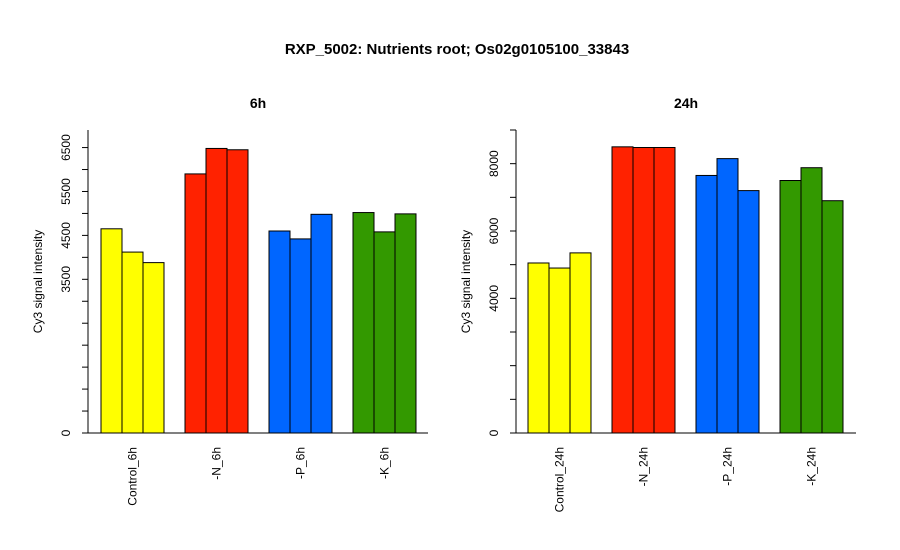  What do you see at coordinates (66, 279) in the screenshot?
I see `y-tick-label-0: 3500` at bounding box center [66, 279].